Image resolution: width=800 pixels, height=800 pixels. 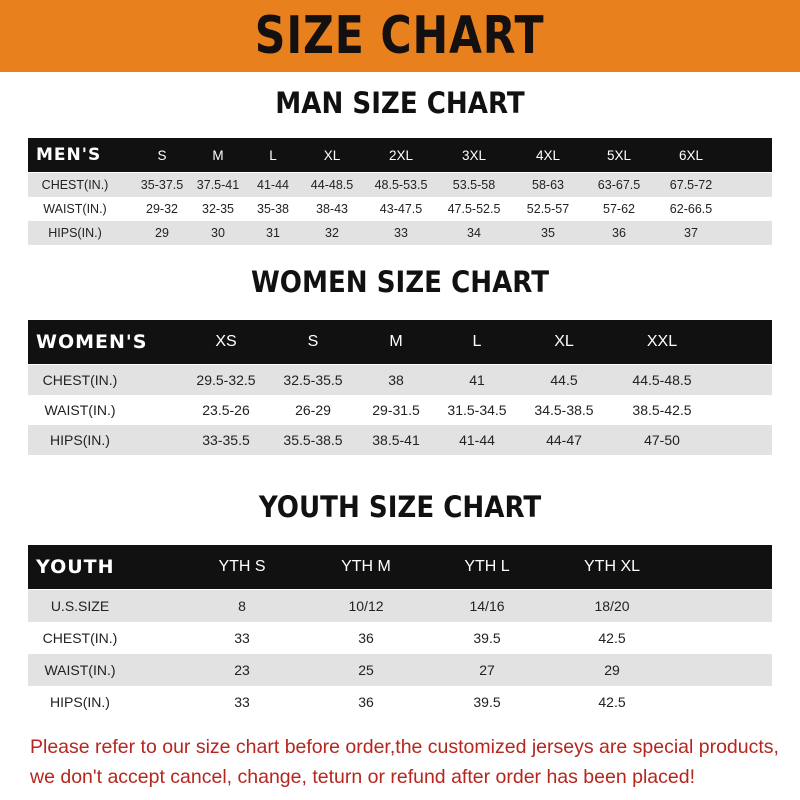 What do you see at coordinates (226, 410) in the screenshot?
I see `measurement-value: 23.5-26` at bounding box center [226, 410].